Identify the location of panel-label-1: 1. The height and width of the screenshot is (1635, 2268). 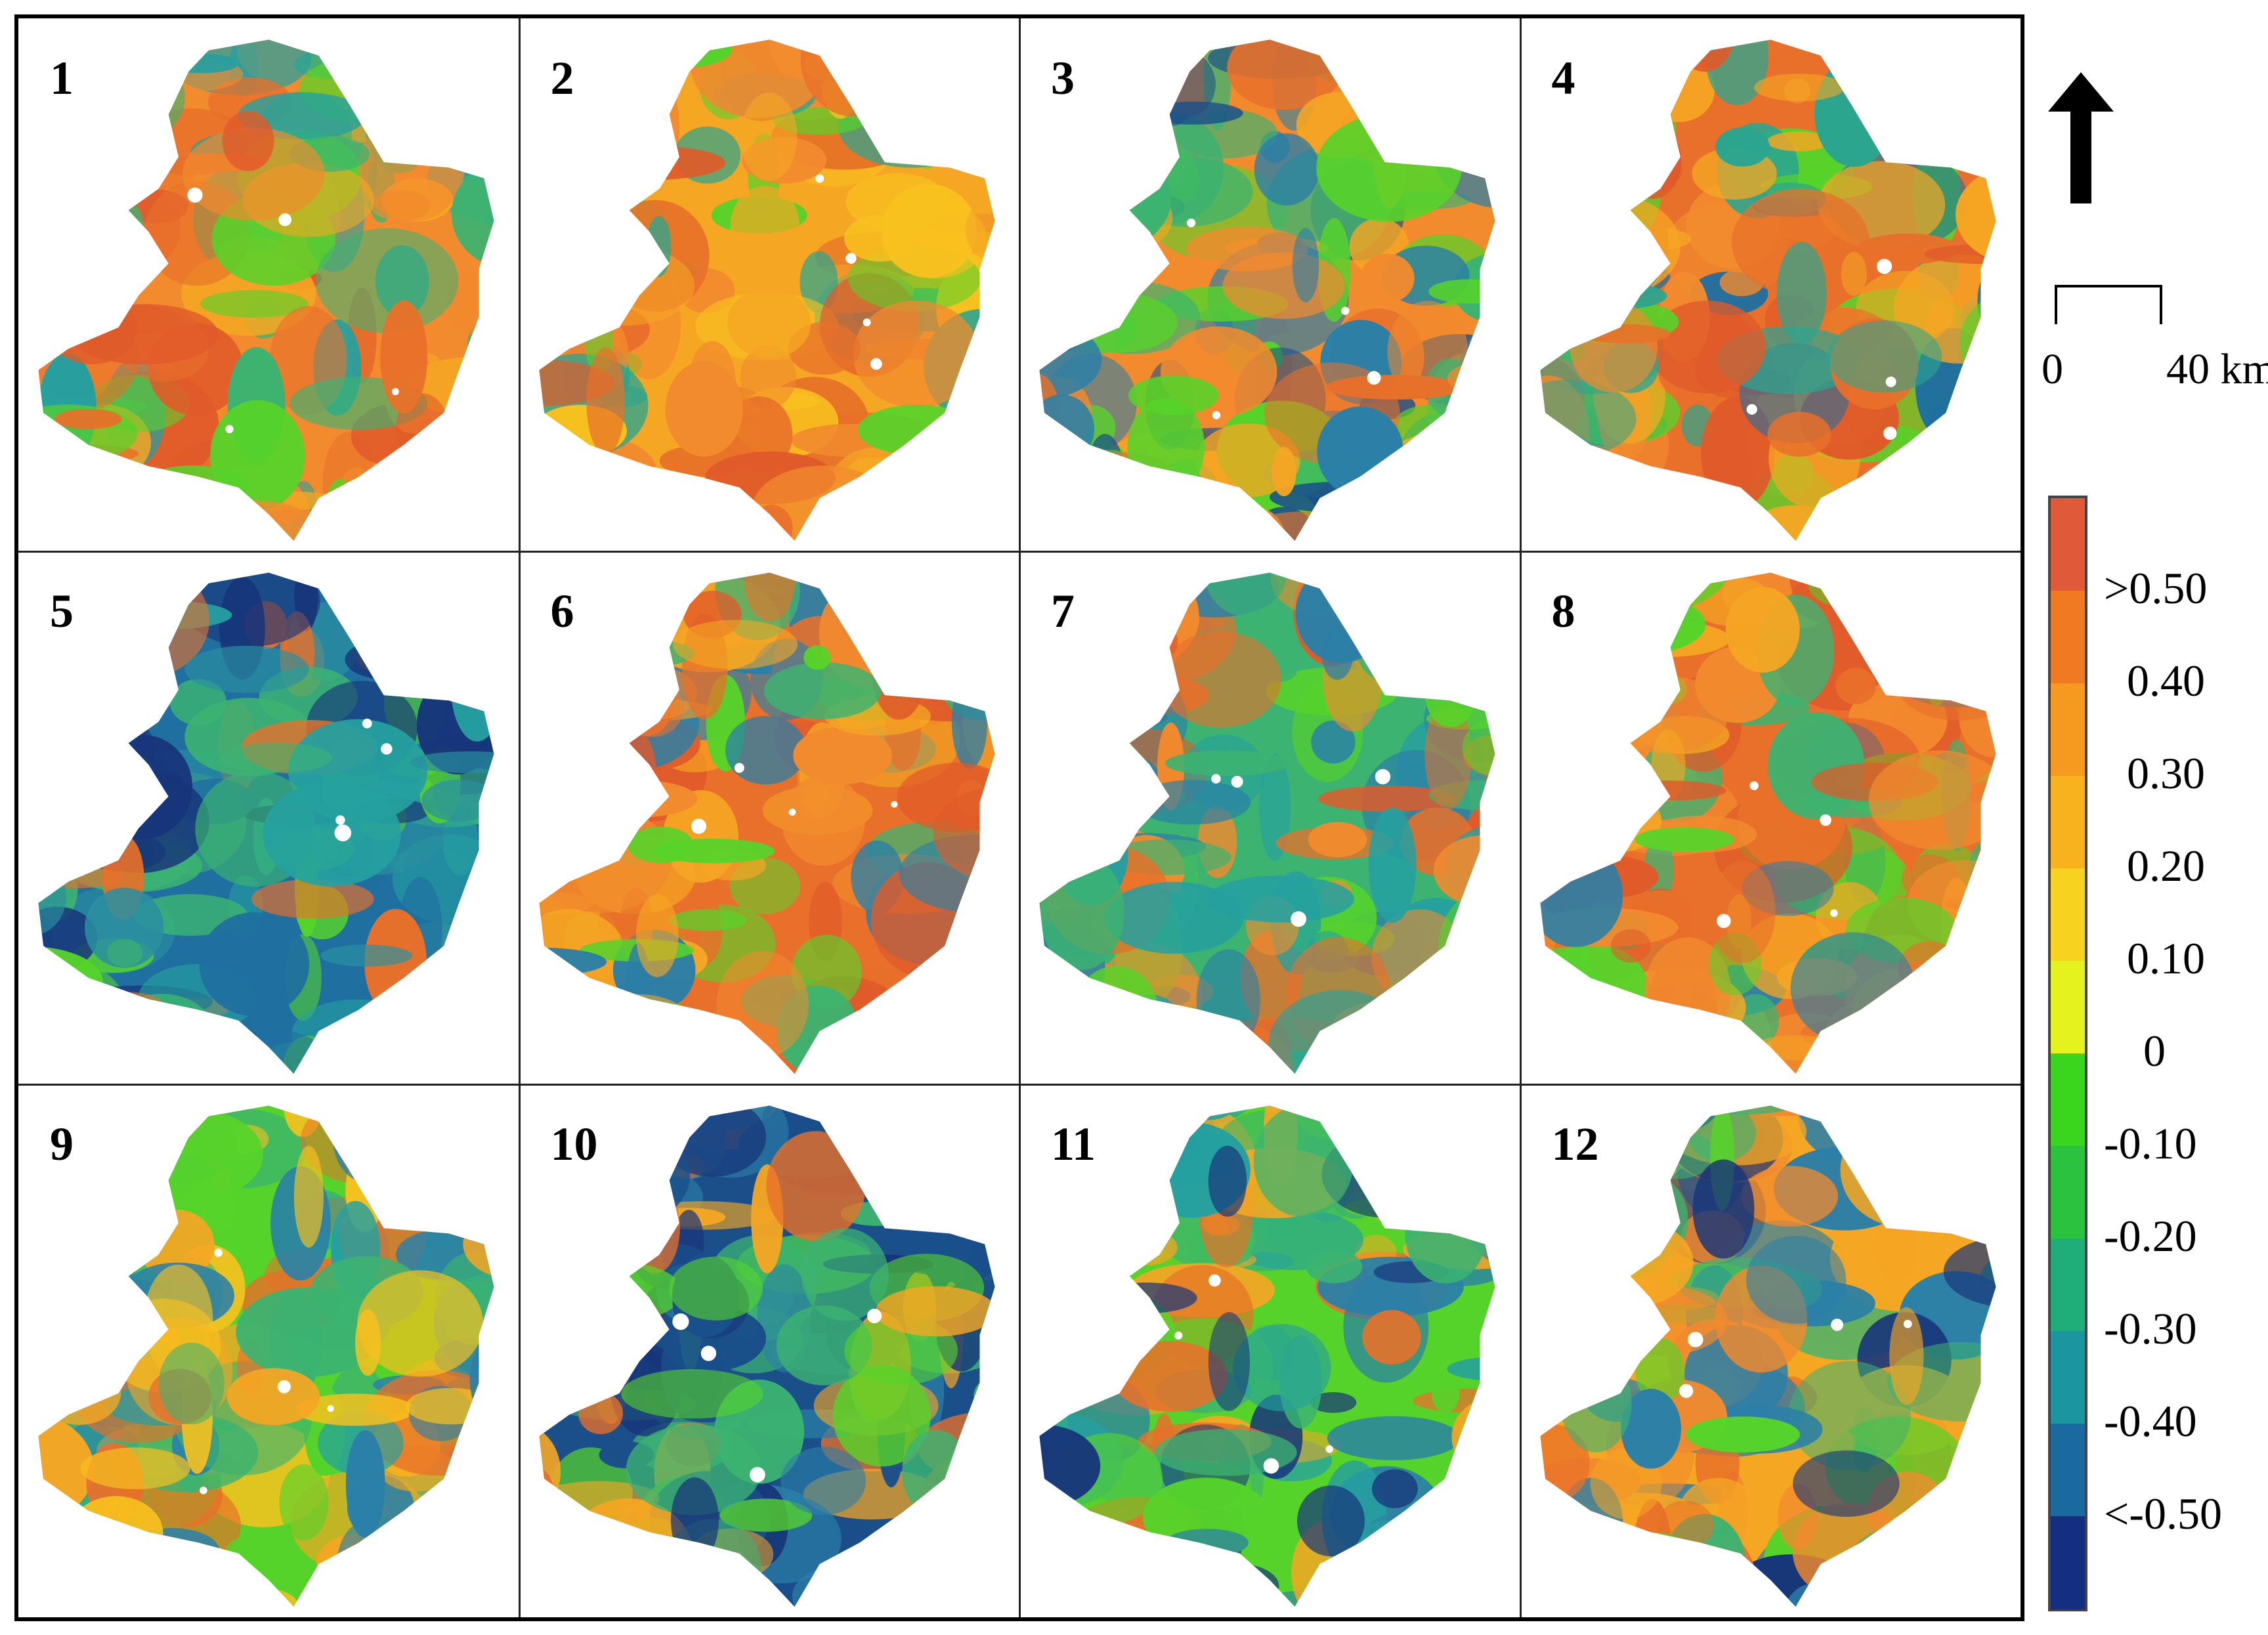
(62, 78).